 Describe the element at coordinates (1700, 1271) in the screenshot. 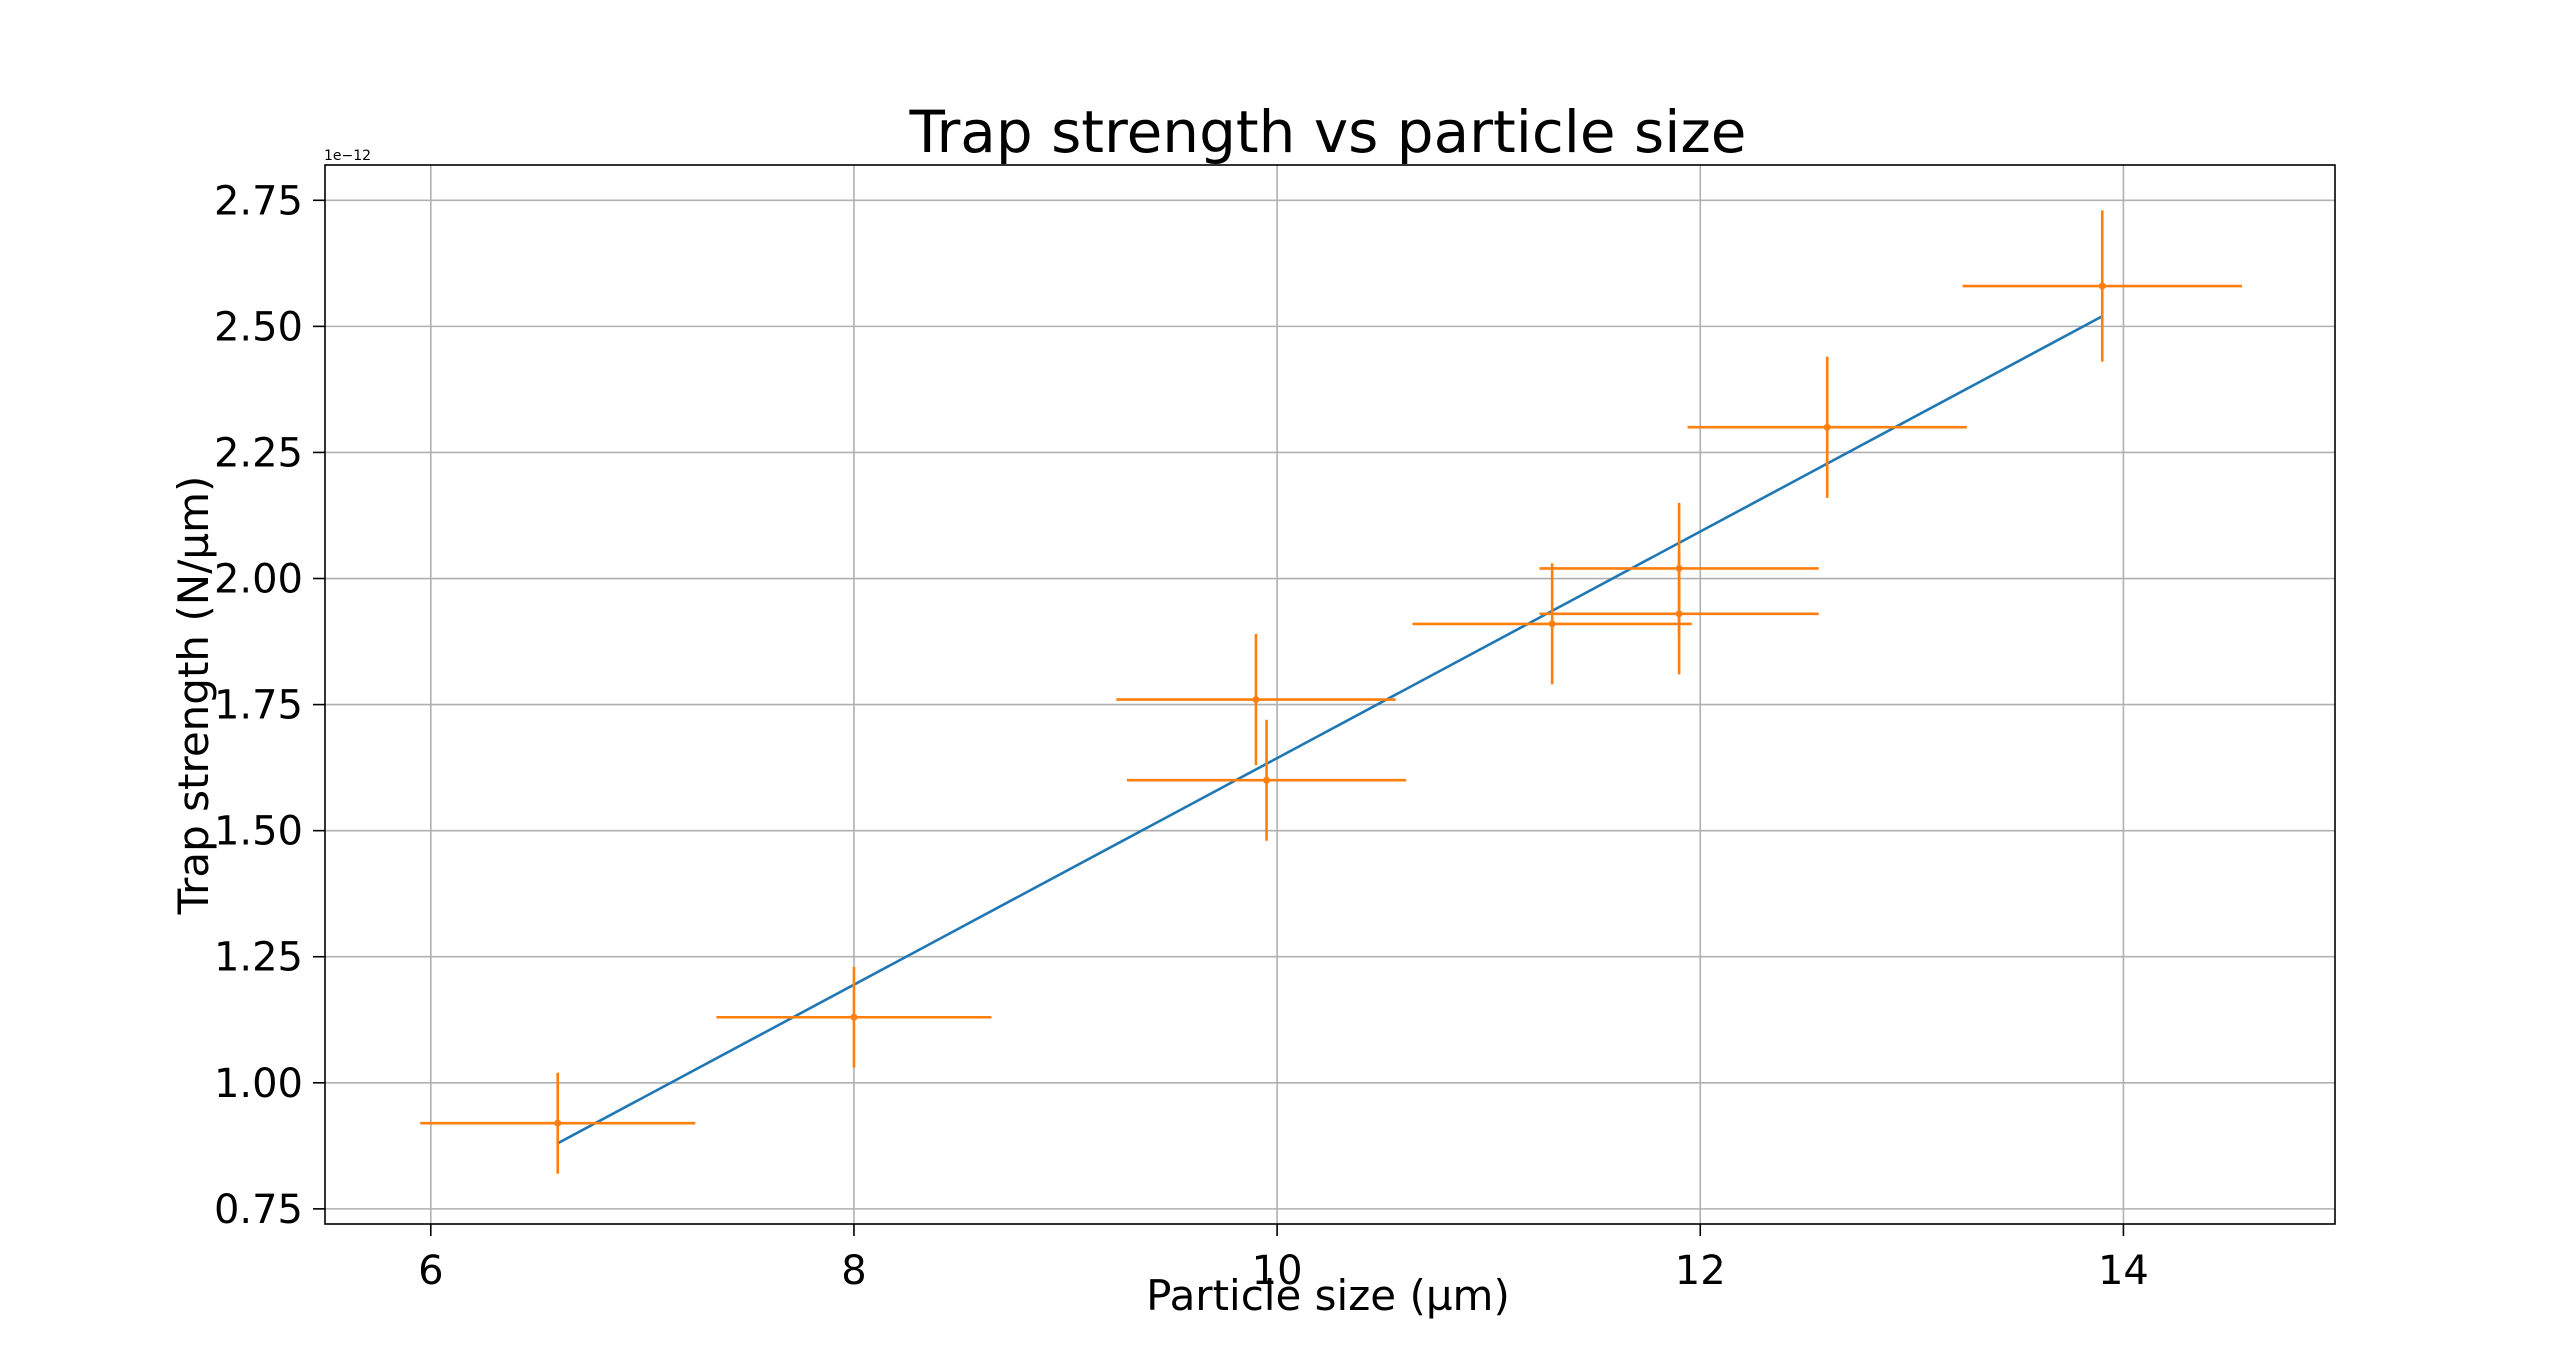

I see `x-tick-label: 12` at that location.